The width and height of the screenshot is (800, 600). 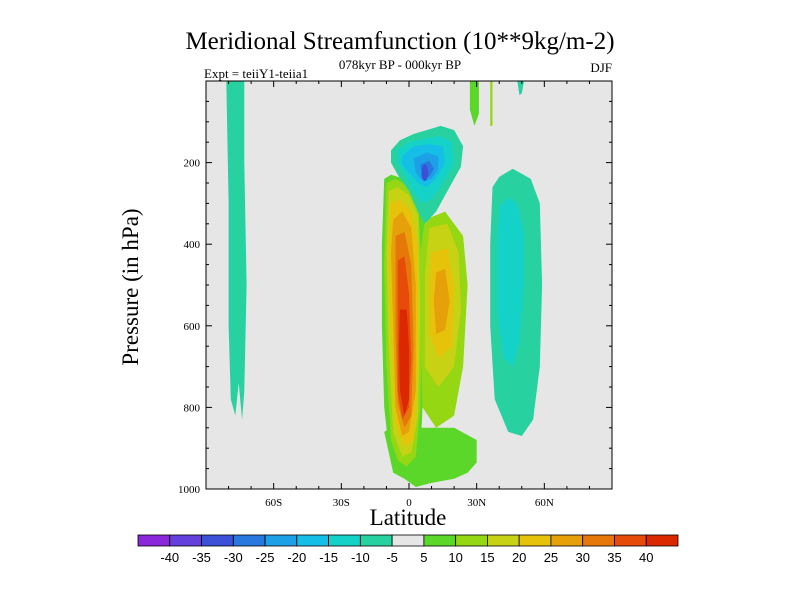 I want to click on colorbar-label: 10, so click(x=455, y=557).